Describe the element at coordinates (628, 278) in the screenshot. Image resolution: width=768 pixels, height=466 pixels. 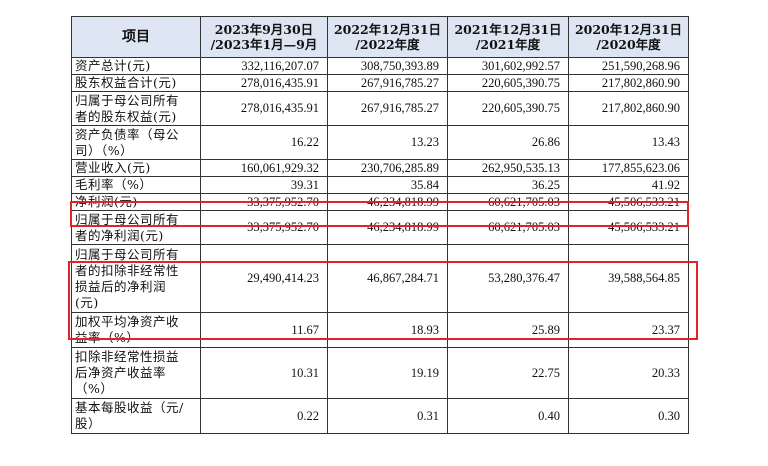
I see `value-cell: 39,588,564.85` at that location.